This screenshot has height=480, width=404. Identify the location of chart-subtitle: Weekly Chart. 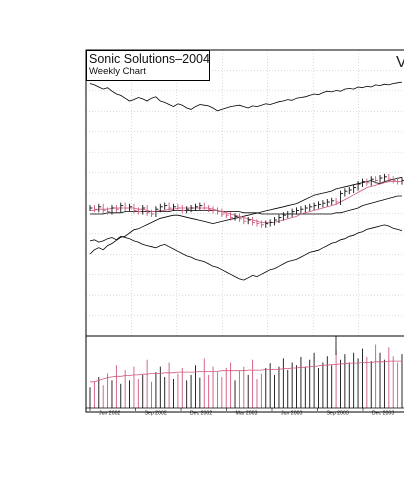
(117, 71).